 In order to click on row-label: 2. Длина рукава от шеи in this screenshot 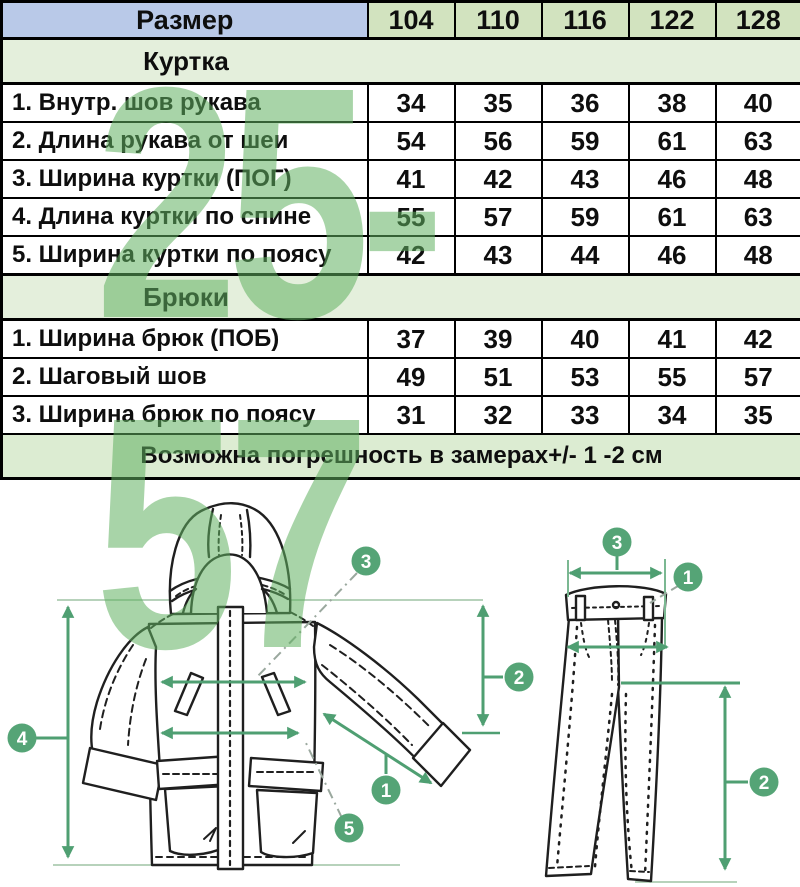, I will do `click(184, 141)`.